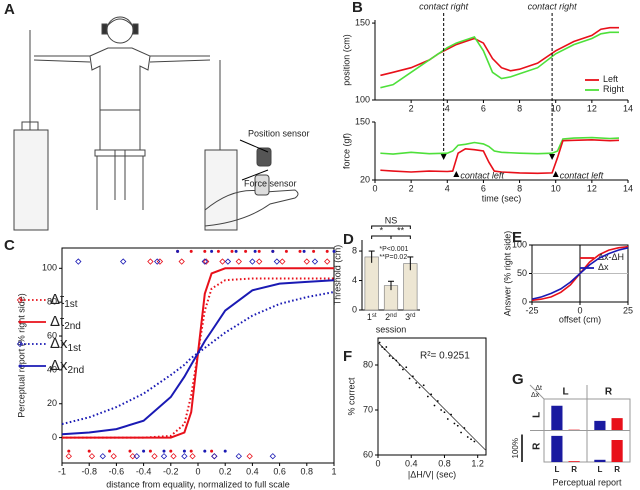  Describe the element at coordinates (270, 183) in the screenshot. I see `sensor-label: Force sensor` at that location.